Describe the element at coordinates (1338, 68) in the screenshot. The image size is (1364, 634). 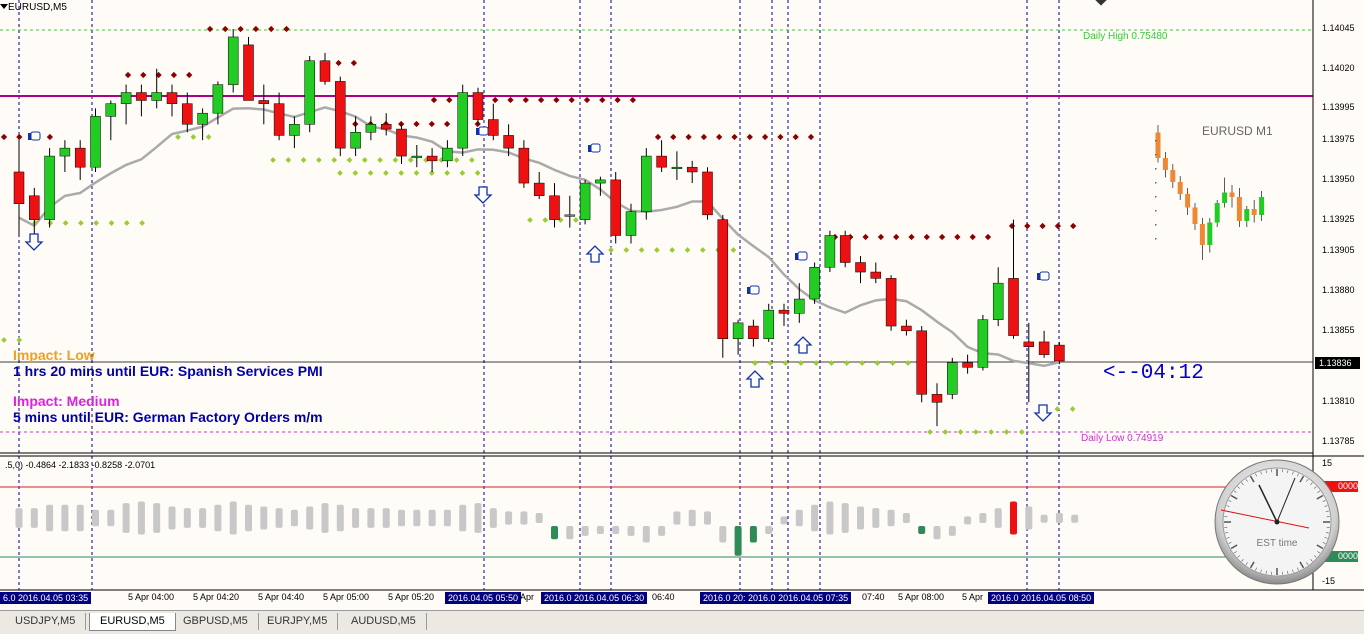
I see `price-axis-label: 1.14020` at that location.